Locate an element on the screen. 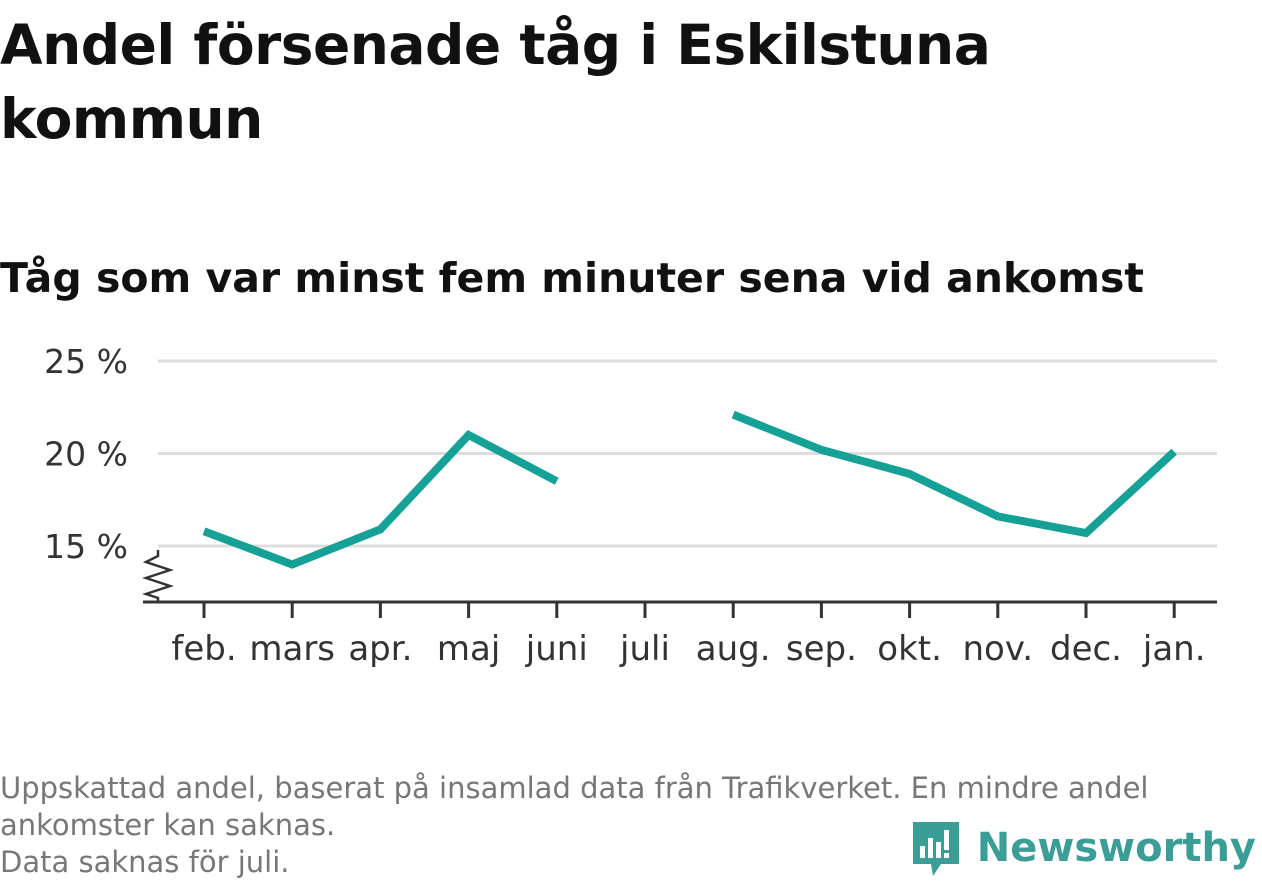 The width and height of the screenshot is (1262, 881). x-tick-label: apr. is located at coordinates (380, 649).